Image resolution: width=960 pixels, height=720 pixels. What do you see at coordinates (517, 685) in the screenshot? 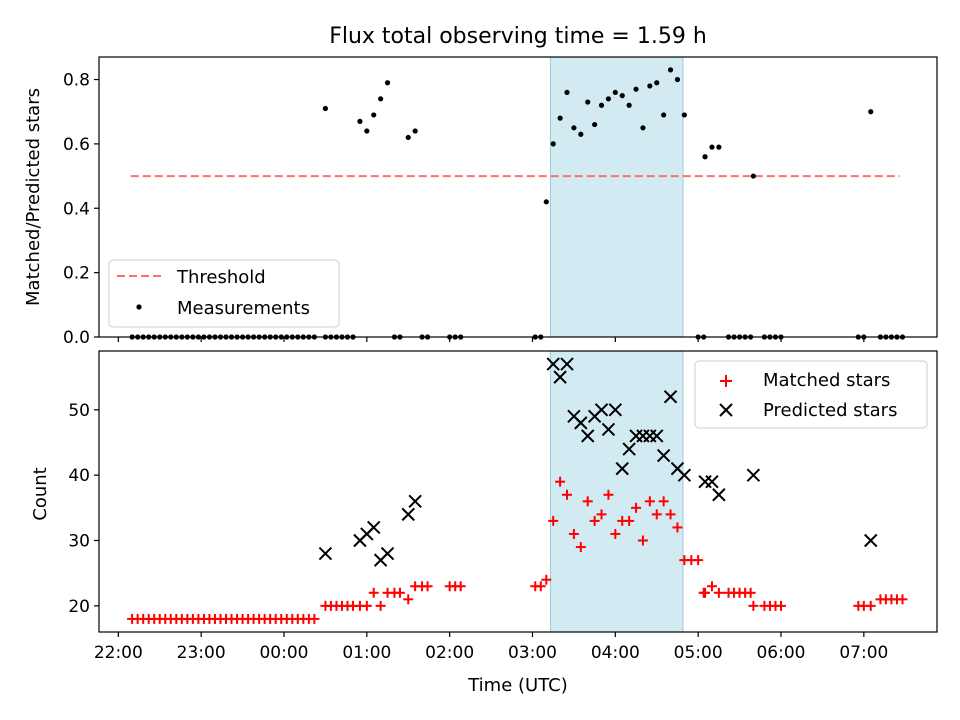
I see `x-axis-label: Time (UTC)` at bounding box center [517, 685].